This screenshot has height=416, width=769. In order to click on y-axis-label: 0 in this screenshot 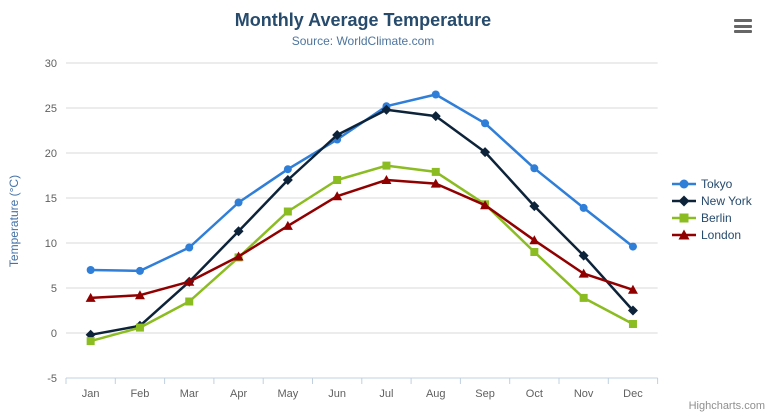, I will do `click(54, 334)`.